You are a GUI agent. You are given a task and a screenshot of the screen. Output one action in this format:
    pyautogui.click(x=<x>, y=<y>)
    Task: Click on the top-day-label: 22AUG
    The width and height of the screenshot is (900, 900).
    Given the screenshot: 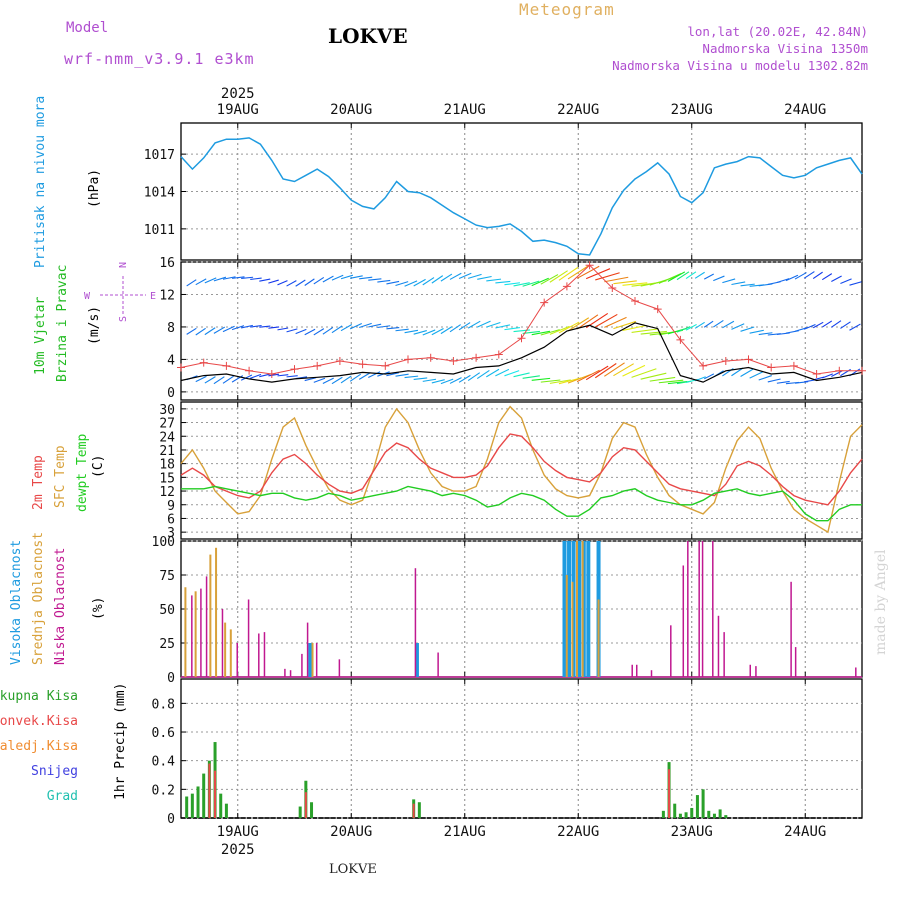 What is the action you would take?
    pyautogui.click(x=578, y=110)
    